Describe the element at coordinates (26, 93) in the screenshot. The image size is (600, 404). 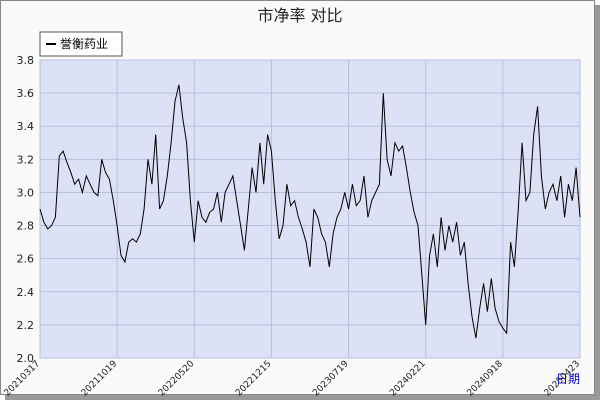
I see `y-tick-label: 3.6` at that location.